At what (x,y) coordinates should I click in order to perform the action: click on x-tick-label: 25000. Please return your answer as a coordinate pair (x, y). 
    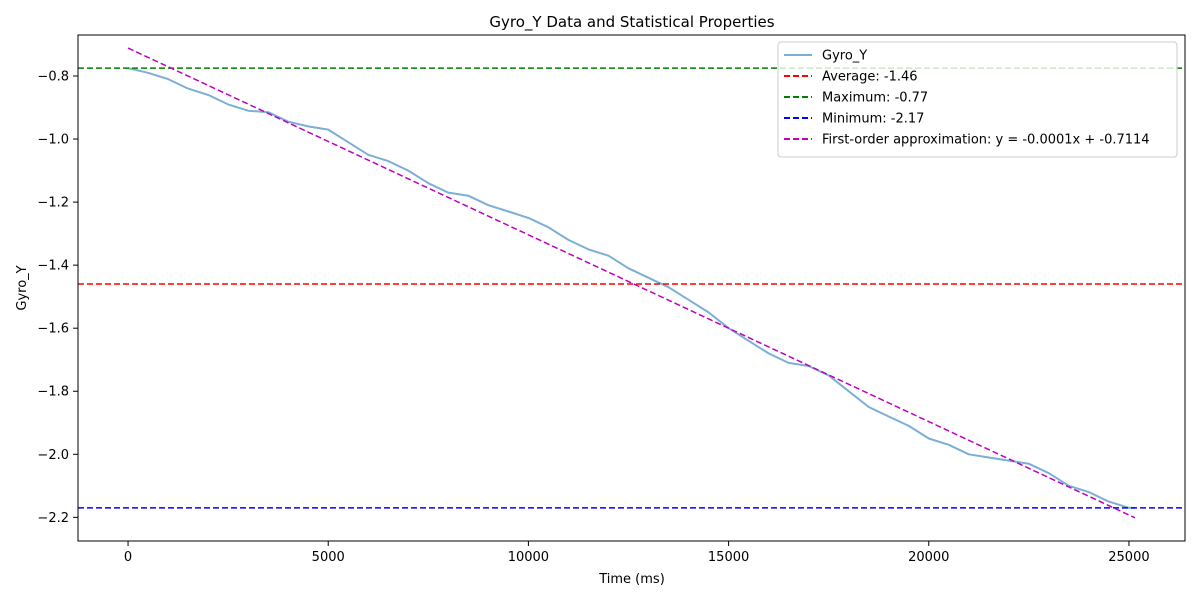
    Looking at the image, I should click on (1128, 557).